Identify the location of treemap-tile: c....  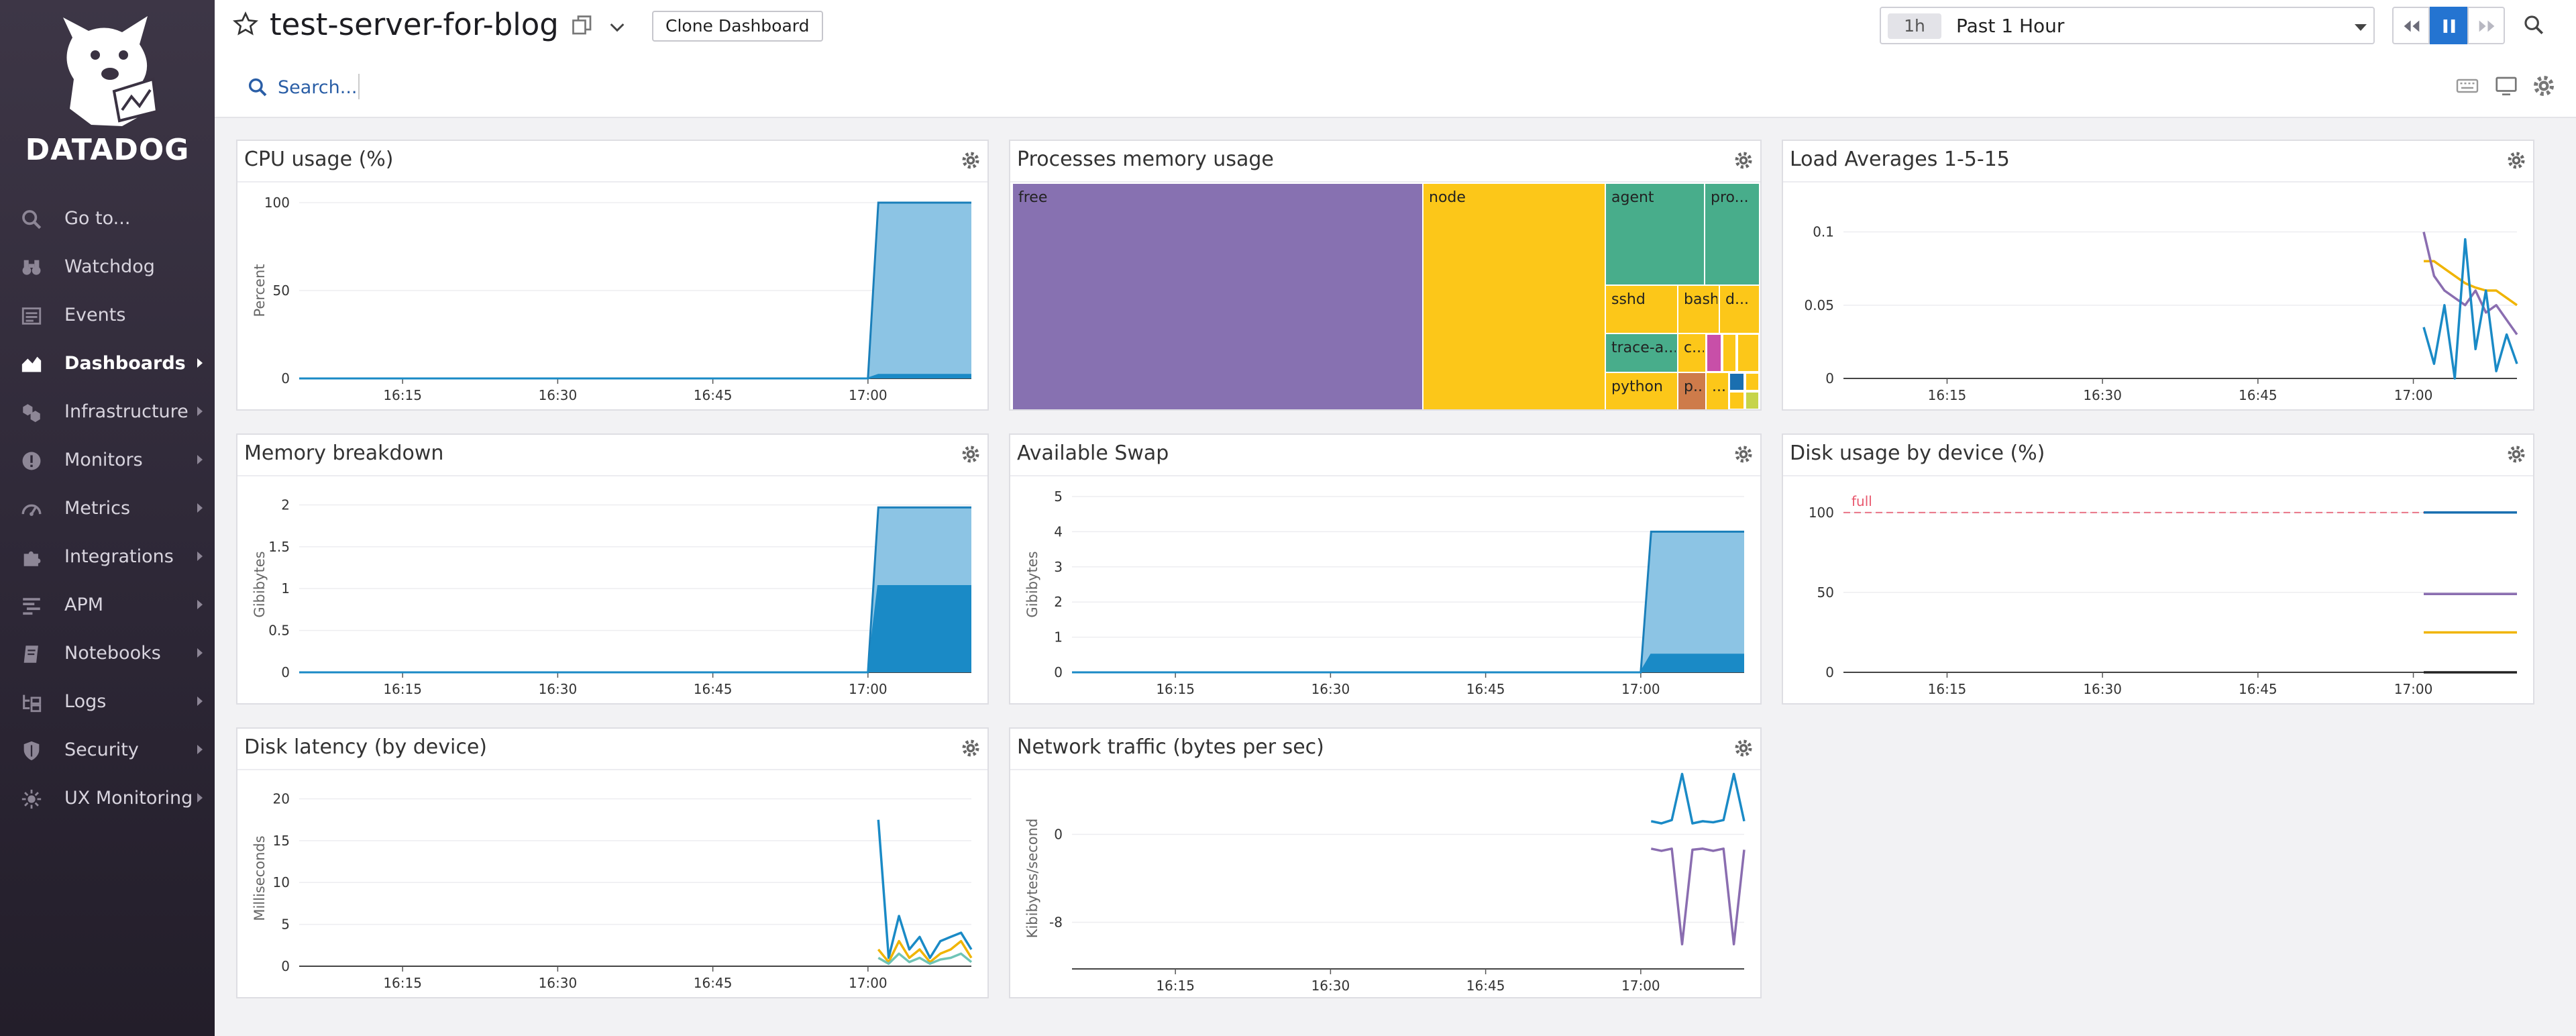
(1691, 353).